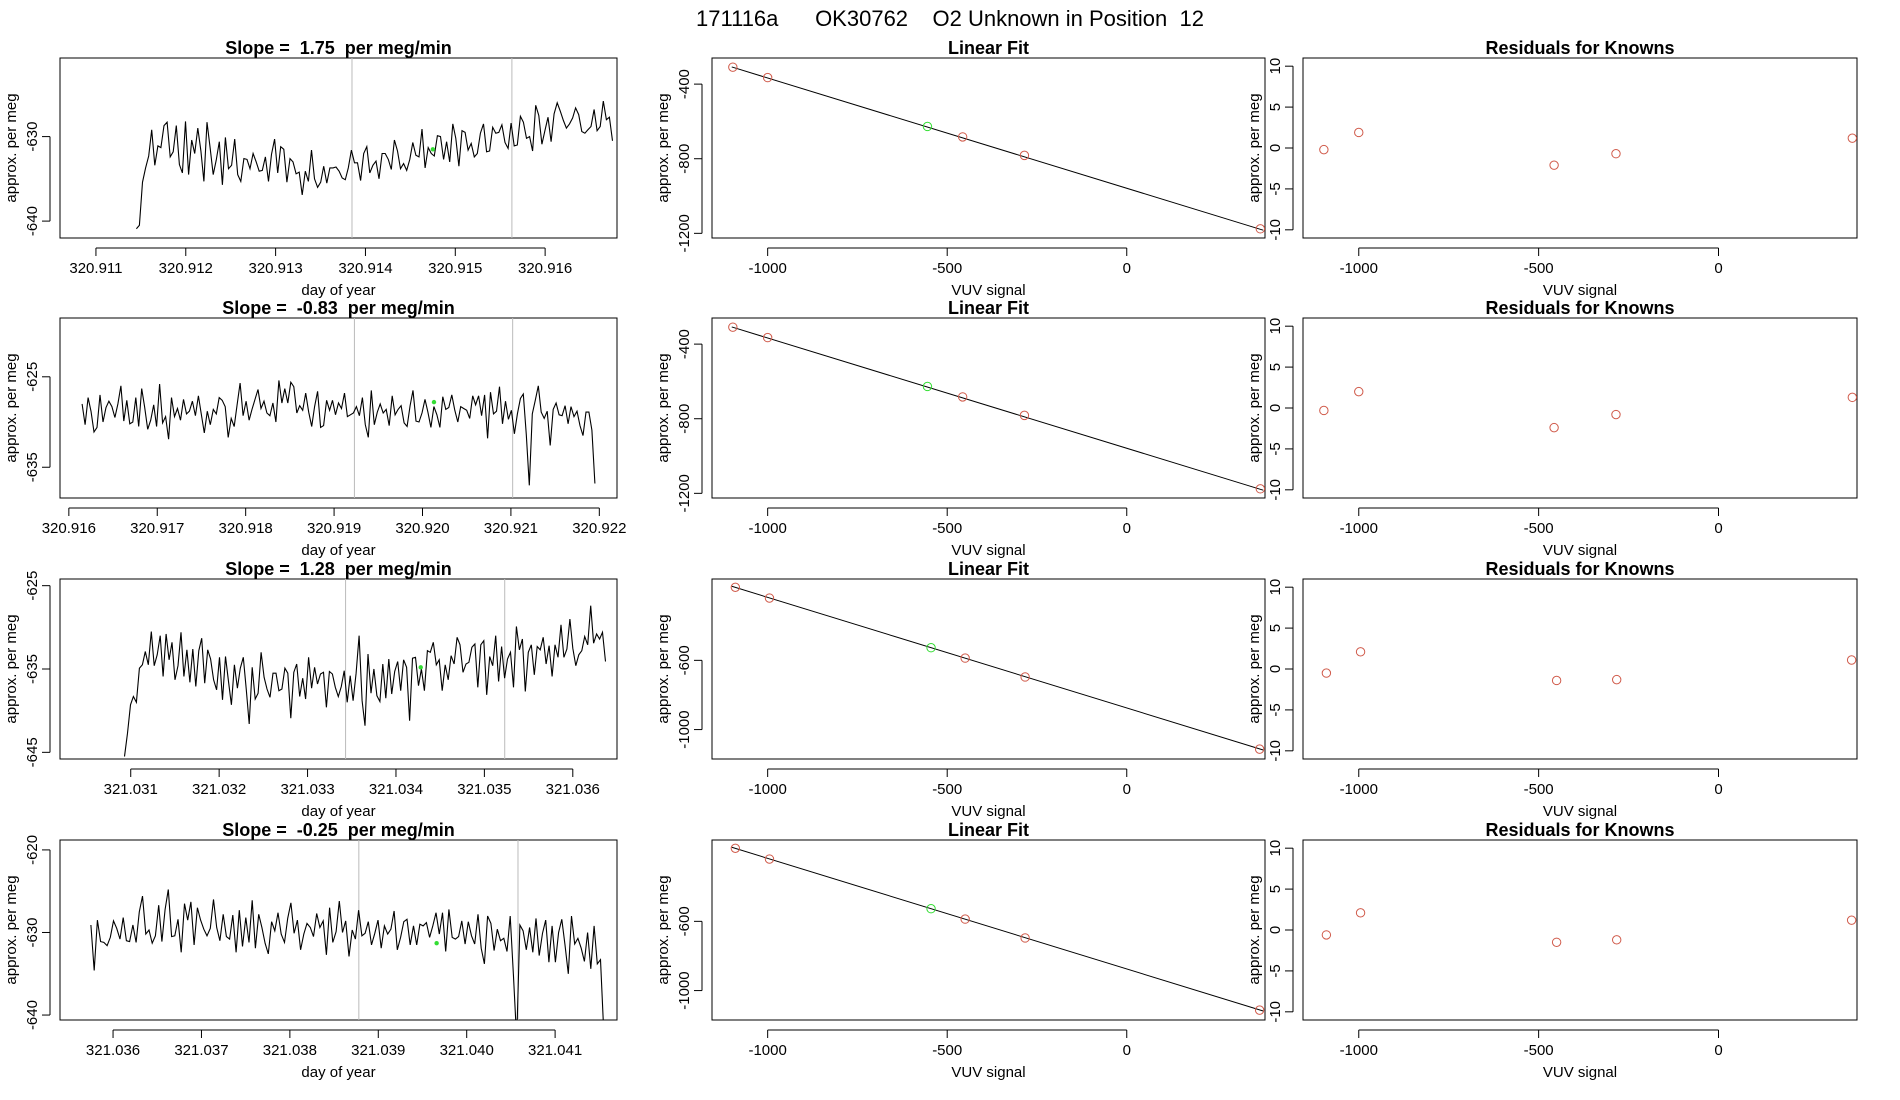  Describe the element at coordinates (95, 268) in the screenshot. I see `x-tick-label: 320.911` at that location.